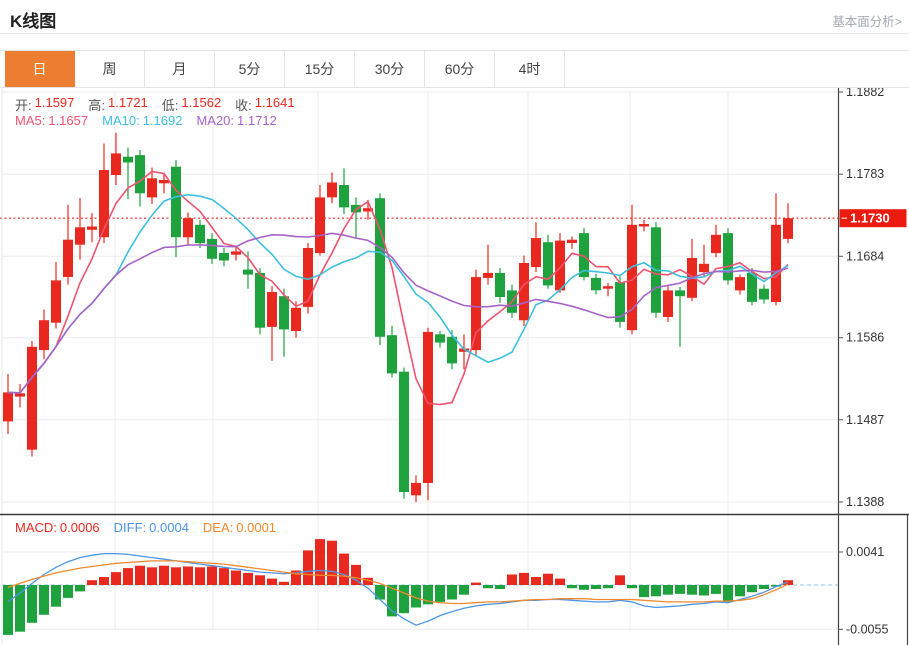  What do you see at coordinates (865, 174) in the screenshot?
I see `svg-text: 1.1783` at bounding box center [865, 174].